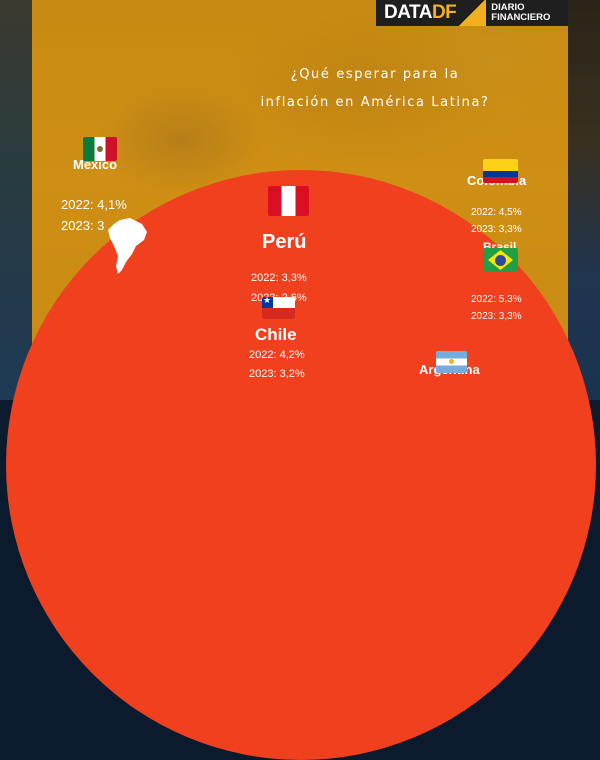  I want to click on logo-publisher-line1: DIARIO, so click(508, 7).